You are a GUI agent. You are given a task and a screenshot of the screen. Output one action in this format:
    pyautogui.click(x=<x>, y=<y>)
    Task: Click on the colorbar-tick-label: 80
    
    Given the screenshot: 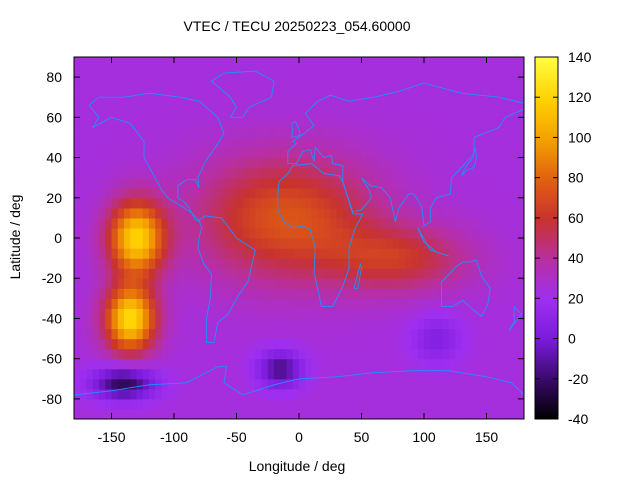 What is the action you would take?
    pyautogui.click(x=576, y=178)
    